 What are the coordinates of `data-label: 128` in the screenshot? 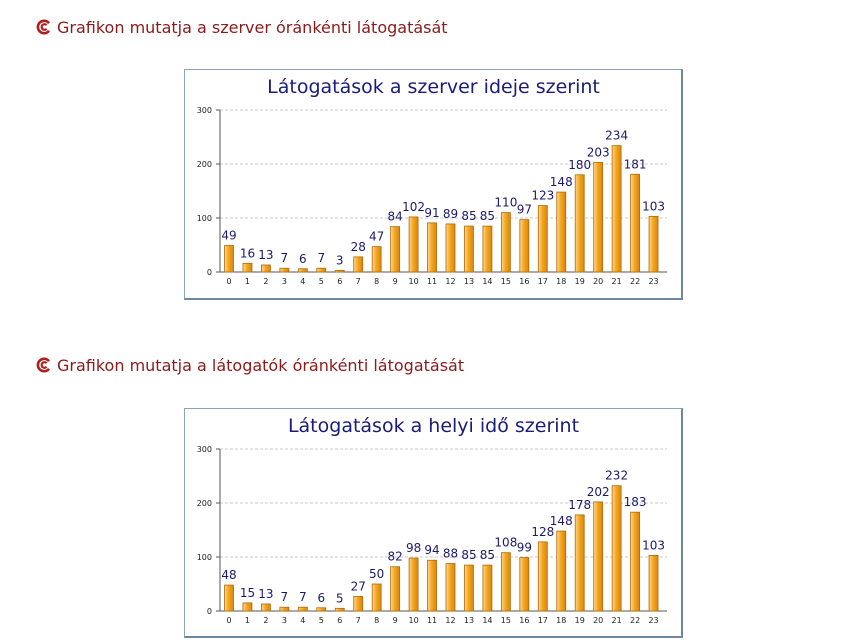 It's located at (542, 532).